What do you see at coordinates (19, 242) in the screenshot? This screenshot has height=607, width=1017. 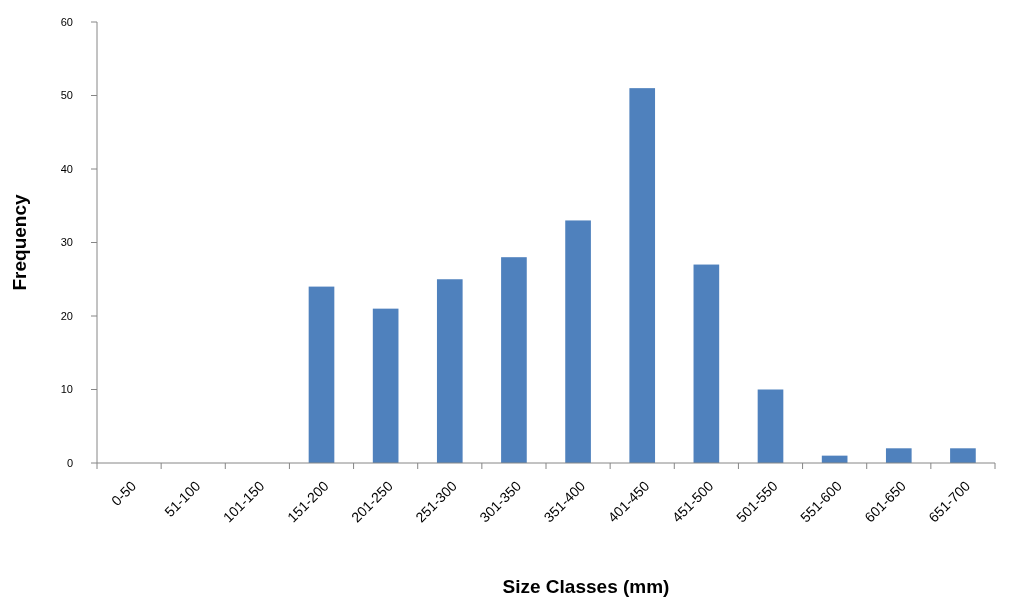 I see `y-axis-title: Frequency` at bounding box center [19, 242].